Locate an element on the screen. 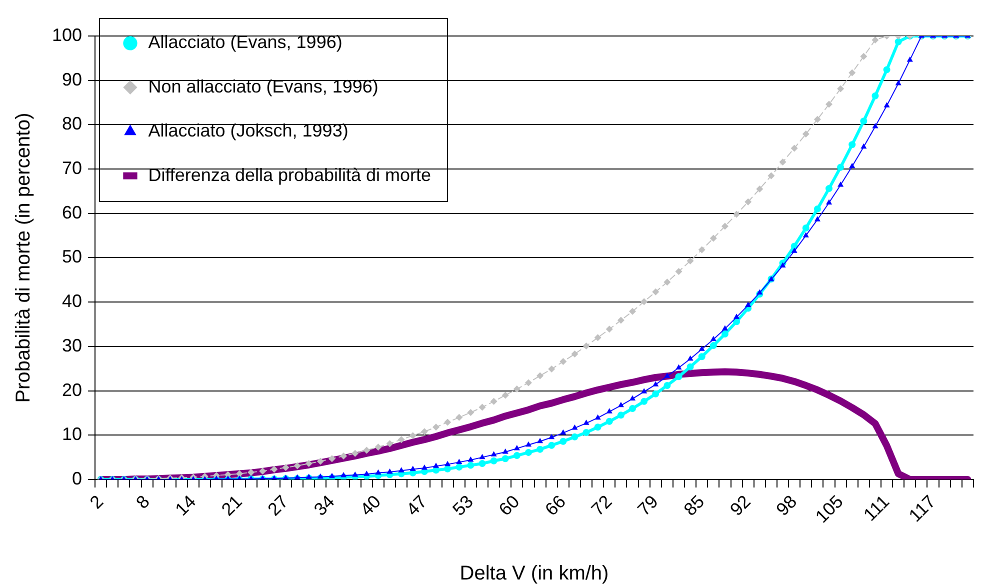 This screenshot has height=586, width=987. x-tick-label: 117 is located at coordinates (922, 508).